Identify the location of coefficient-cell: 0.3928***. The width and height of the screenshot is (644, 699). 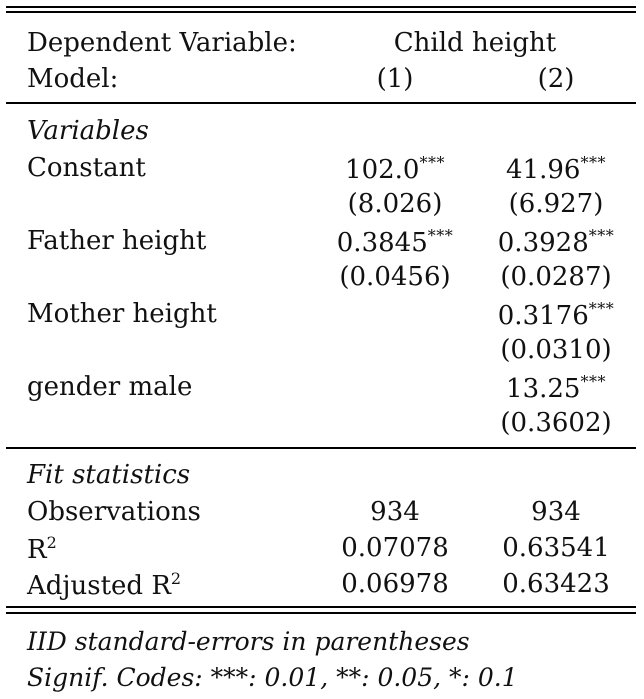
(556, 242).